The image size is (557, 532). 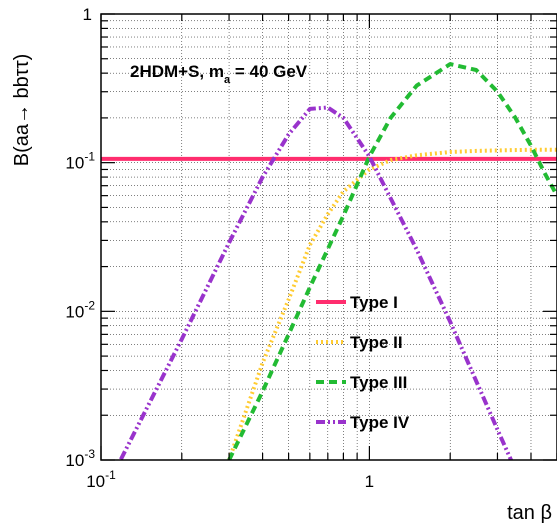 What do you see at coordinates (80, 161) in the screenshot?
I see `y-tick-label: 10⁻¹` at bounding box center [80, 161].